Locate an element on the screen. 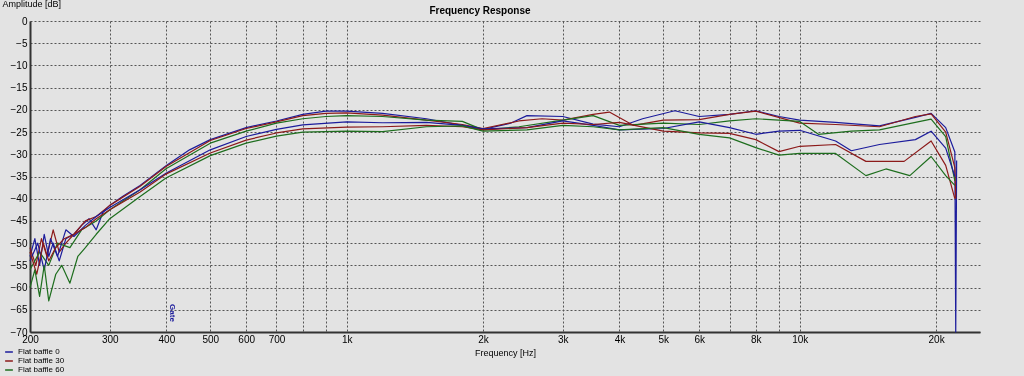 The height and width of the screenshot is (376, 1024). x-tick-label: 1k is located at coordinates (347, 339).